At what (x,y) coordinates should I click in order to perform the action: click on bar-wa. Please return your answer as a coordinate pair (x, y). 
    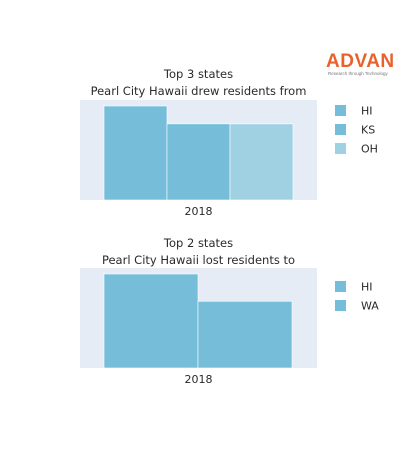
    Looking at the image, I should click on (245, 334).